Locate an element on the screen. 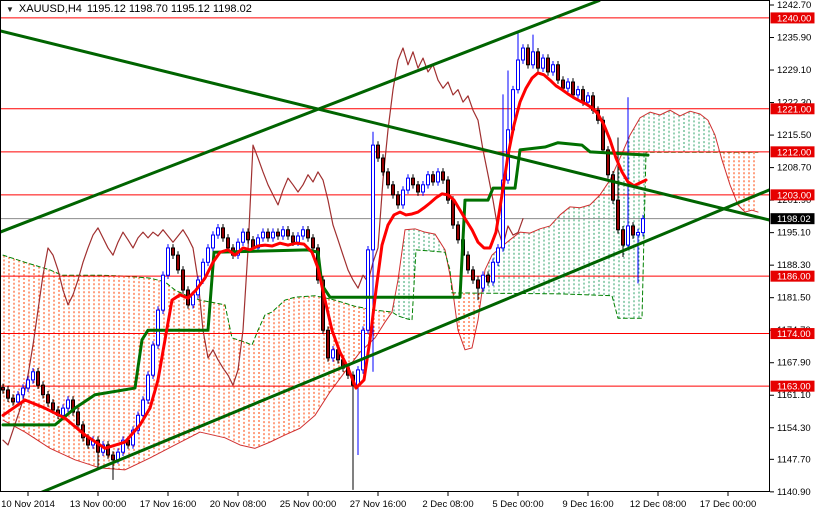 The width and height of the screenshot is (815, 516). ohlc-values-label: 1195.12 1198.70 1195.12 1198.02 is located at coordinates (169, 9).